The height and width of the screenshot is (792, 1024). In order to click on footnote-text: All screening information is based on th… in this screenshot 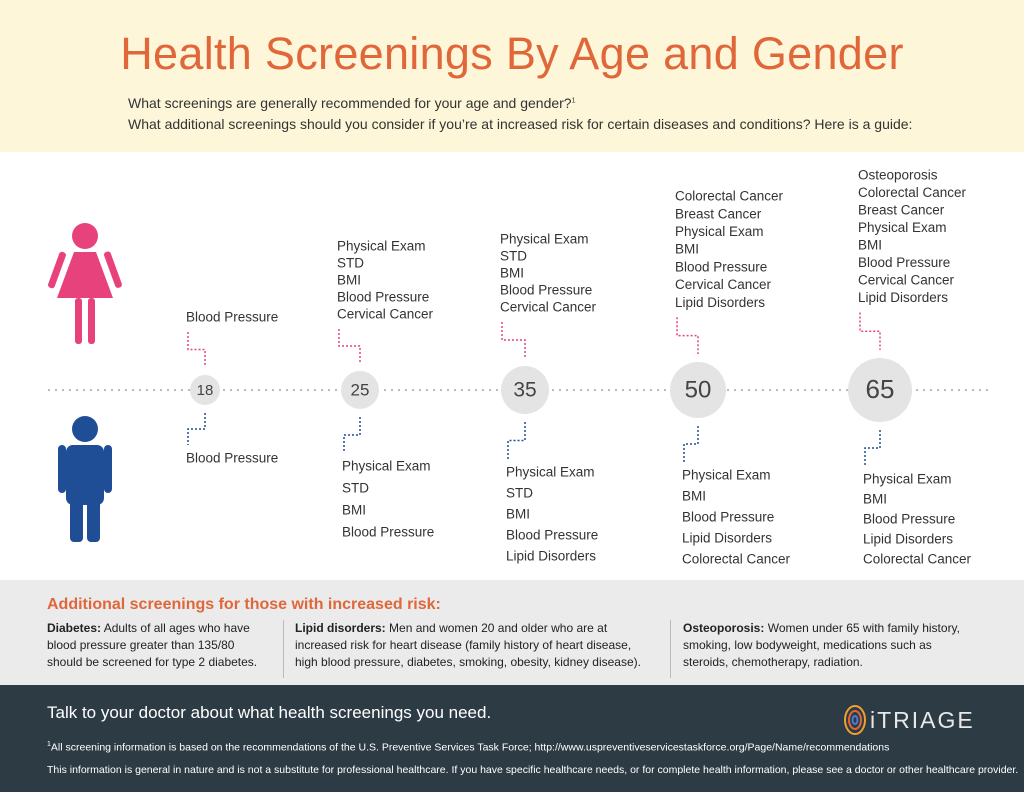, I will do `click(470, 747)`.